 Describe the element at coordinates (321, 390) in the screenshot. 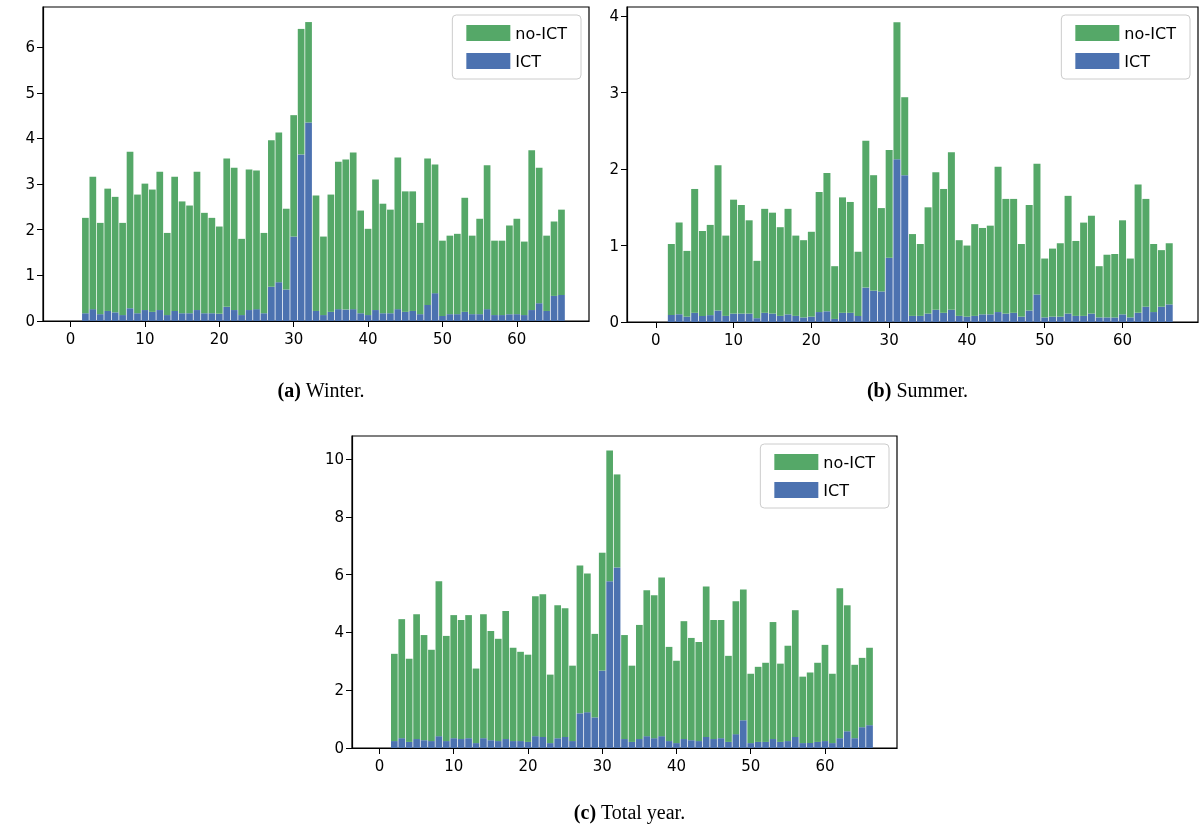

I see `text: (a) Winter.` at that location.